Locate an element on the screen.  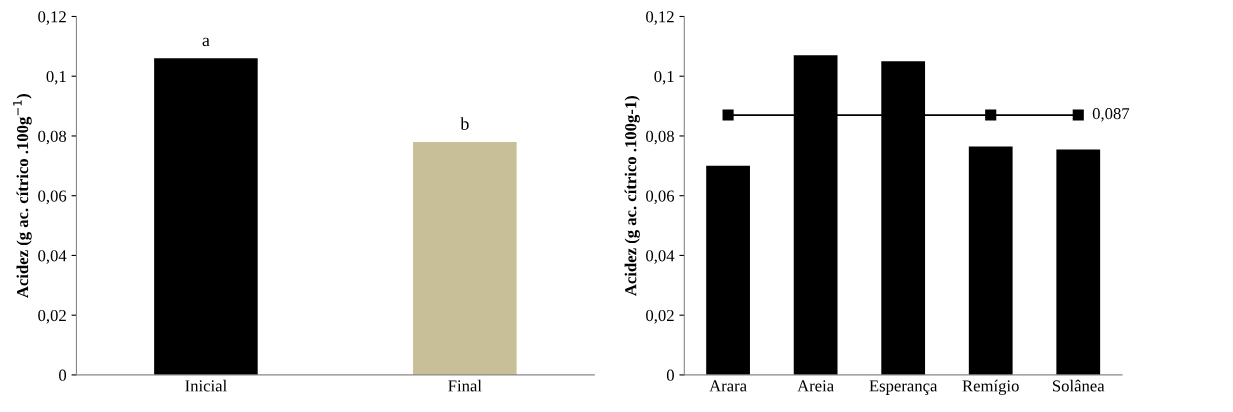
y-axis-title: Acidez (g ac. cítrico .100g$^{−1}$) is located at coordinates (22, 196).